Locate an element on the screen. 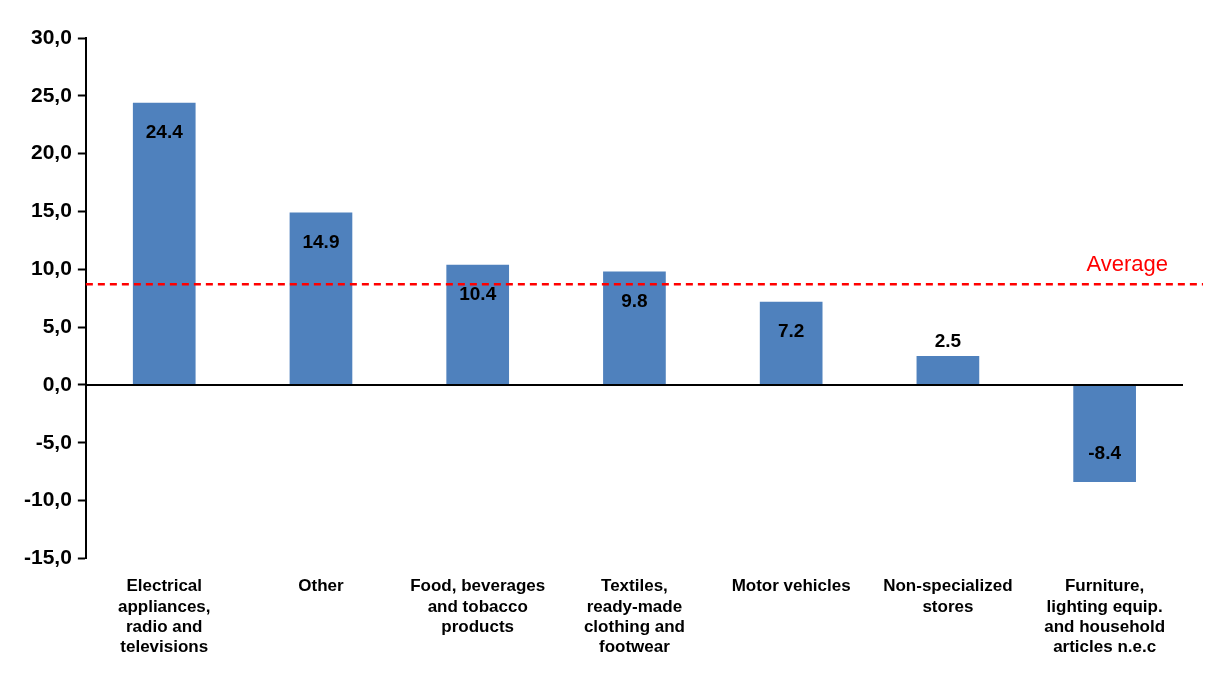 Image resolution: width=1214 pixels, height=693 pixels. data-label: 9.8 is located at coordinates (634, 300).